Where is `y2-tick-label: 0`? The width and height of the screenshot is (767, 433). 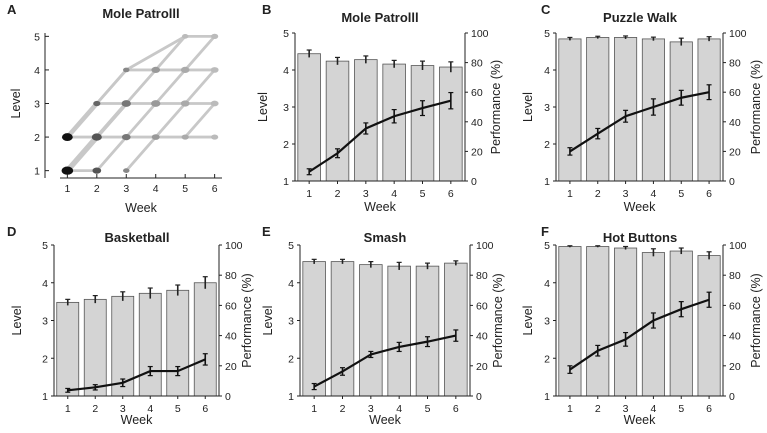
y2-tick-label: 0 is located at coordinates (479, 397).